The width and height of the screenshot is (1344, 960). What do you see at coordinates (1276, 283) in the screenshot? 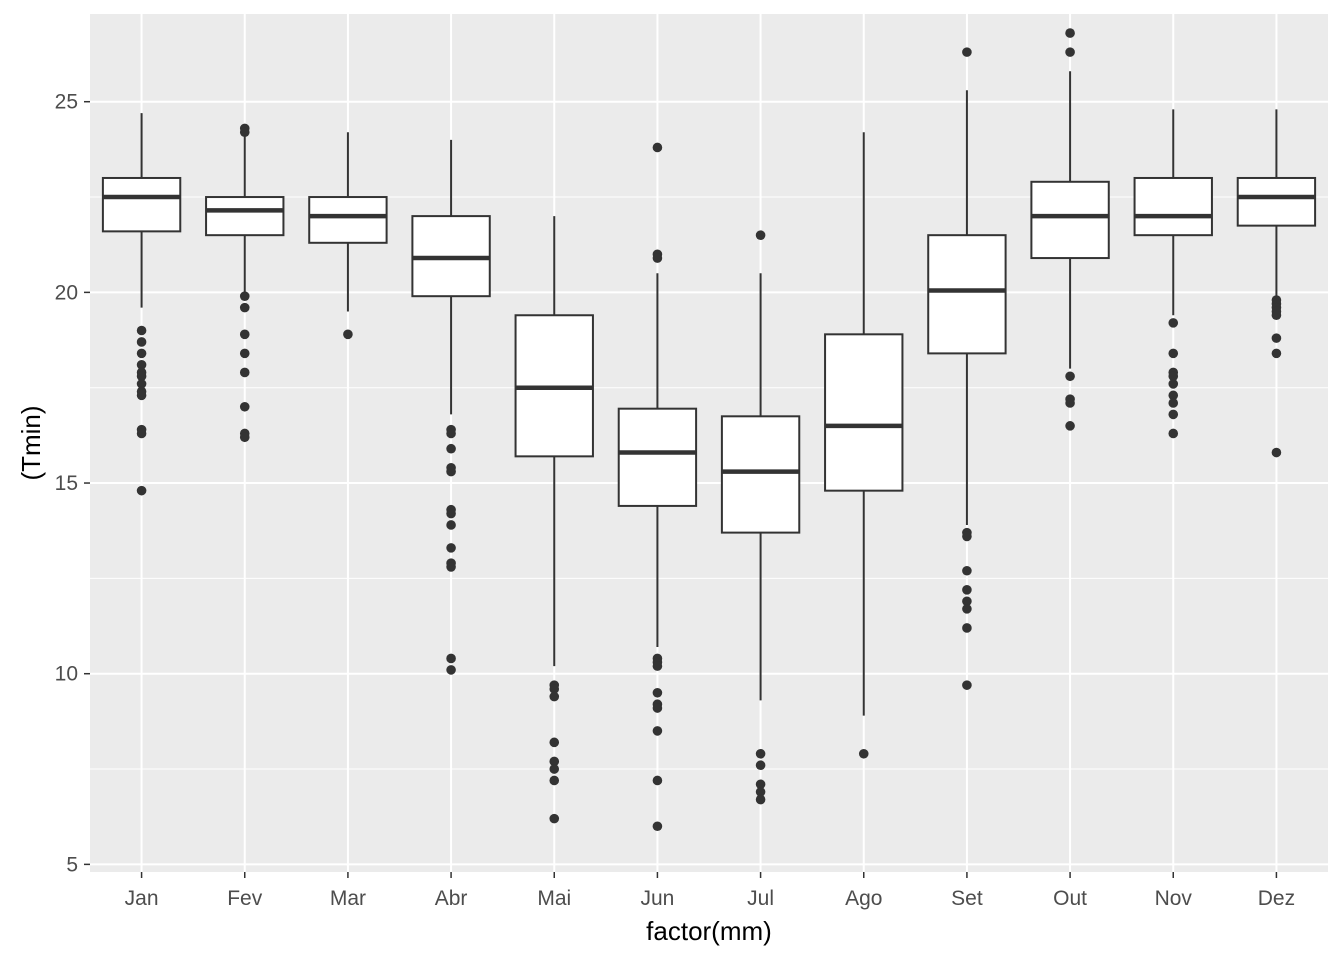
I see `box-dez` at bounding box center [1276, 283].